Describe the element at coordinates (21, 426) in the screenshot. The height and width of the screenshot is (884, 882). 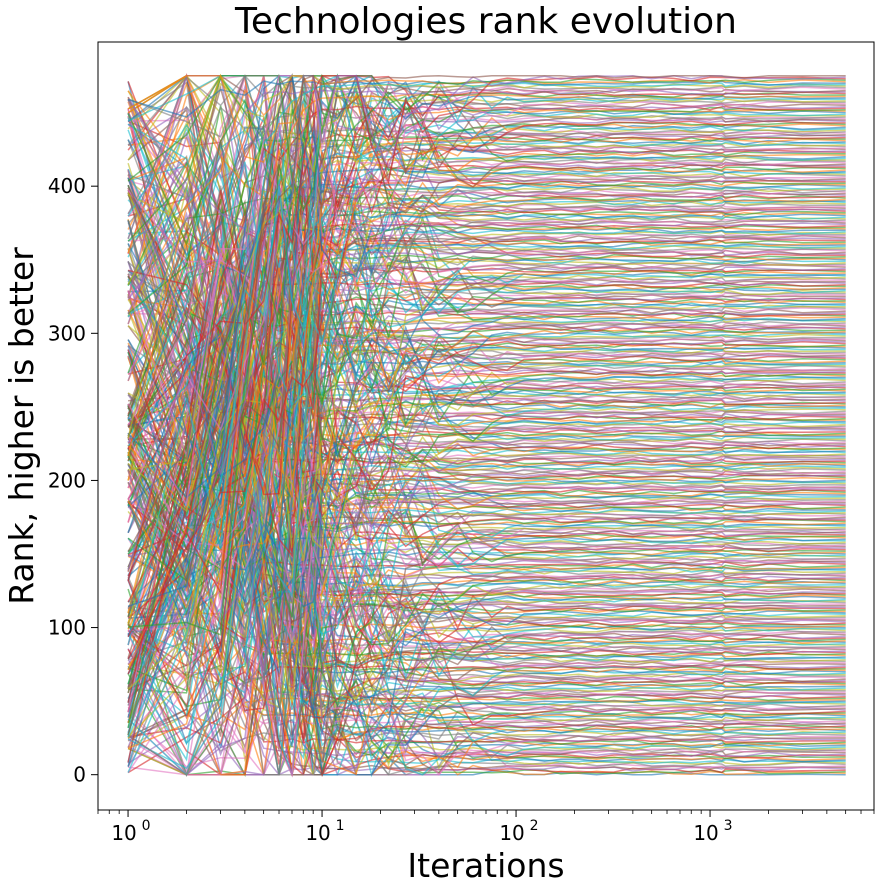
I see `y-axis-label: Rank, higher is better` at that location.